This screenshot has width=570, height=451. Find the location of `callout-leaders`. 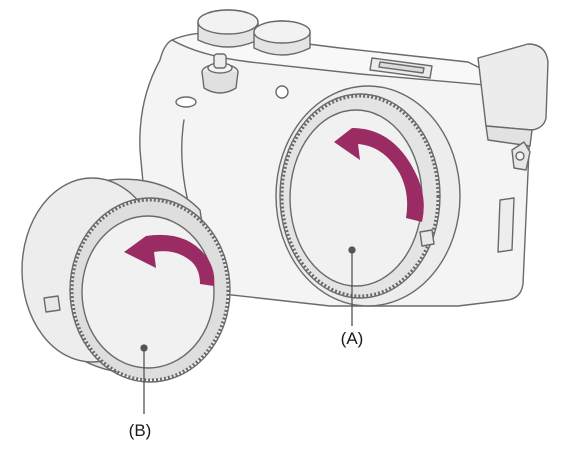

callout-leaders is located at coordinates (248, 330).